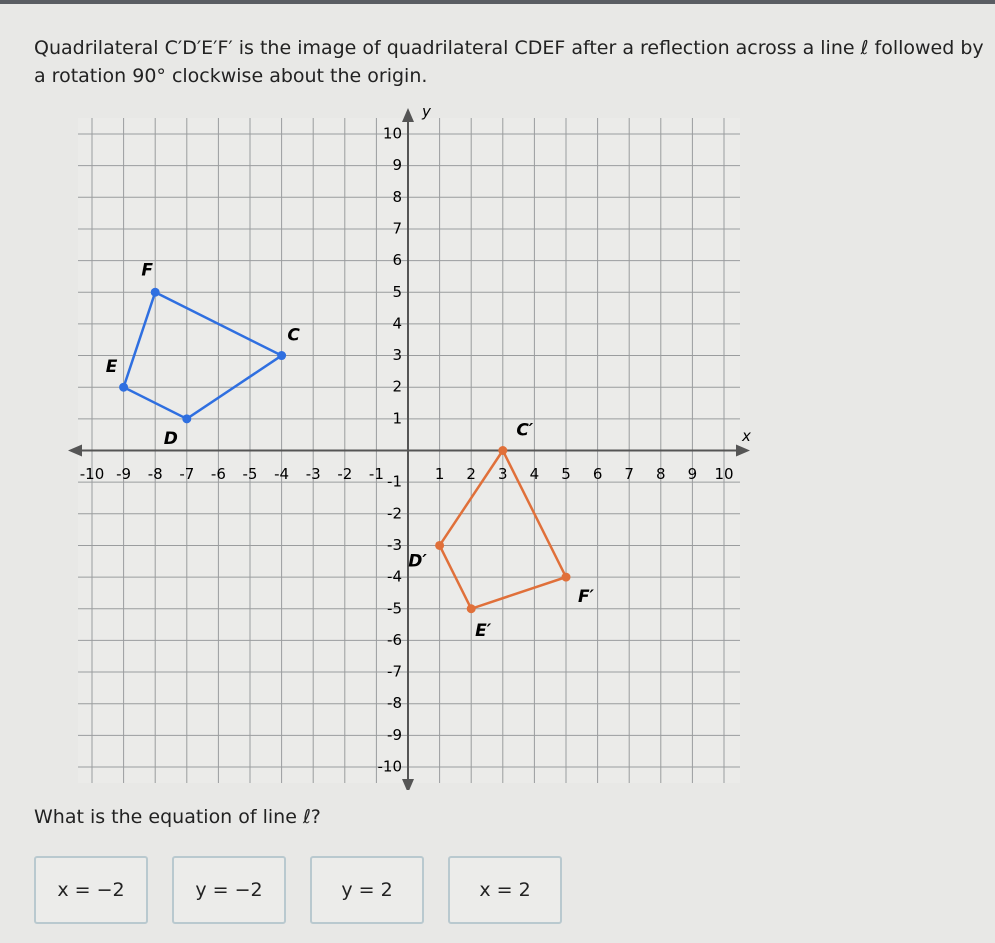  I want to click on x-axis-label: x, so click(746, 436).